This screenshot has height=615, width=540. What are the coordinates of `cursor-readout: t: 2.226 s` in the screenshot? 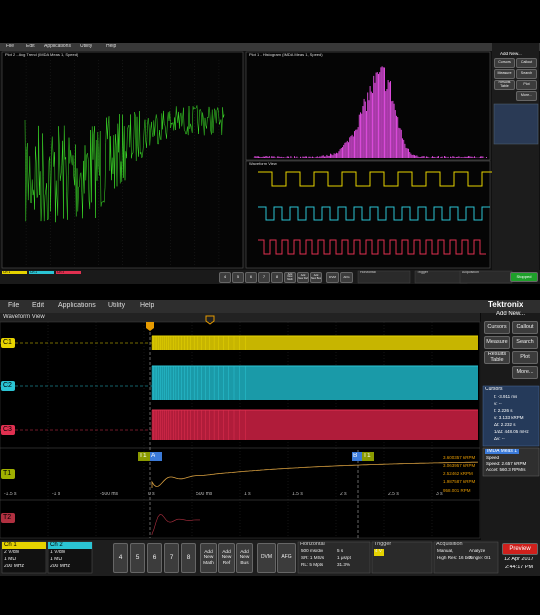 It's located at (503, 411).